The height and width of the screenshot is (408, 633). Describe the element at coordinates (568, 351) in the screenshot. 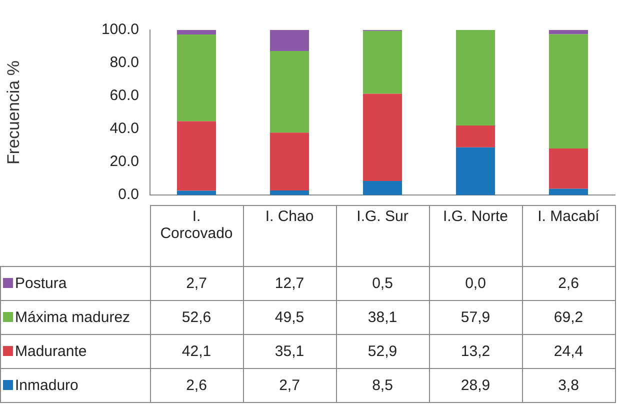

I see `data-label: 24,4` at that location.